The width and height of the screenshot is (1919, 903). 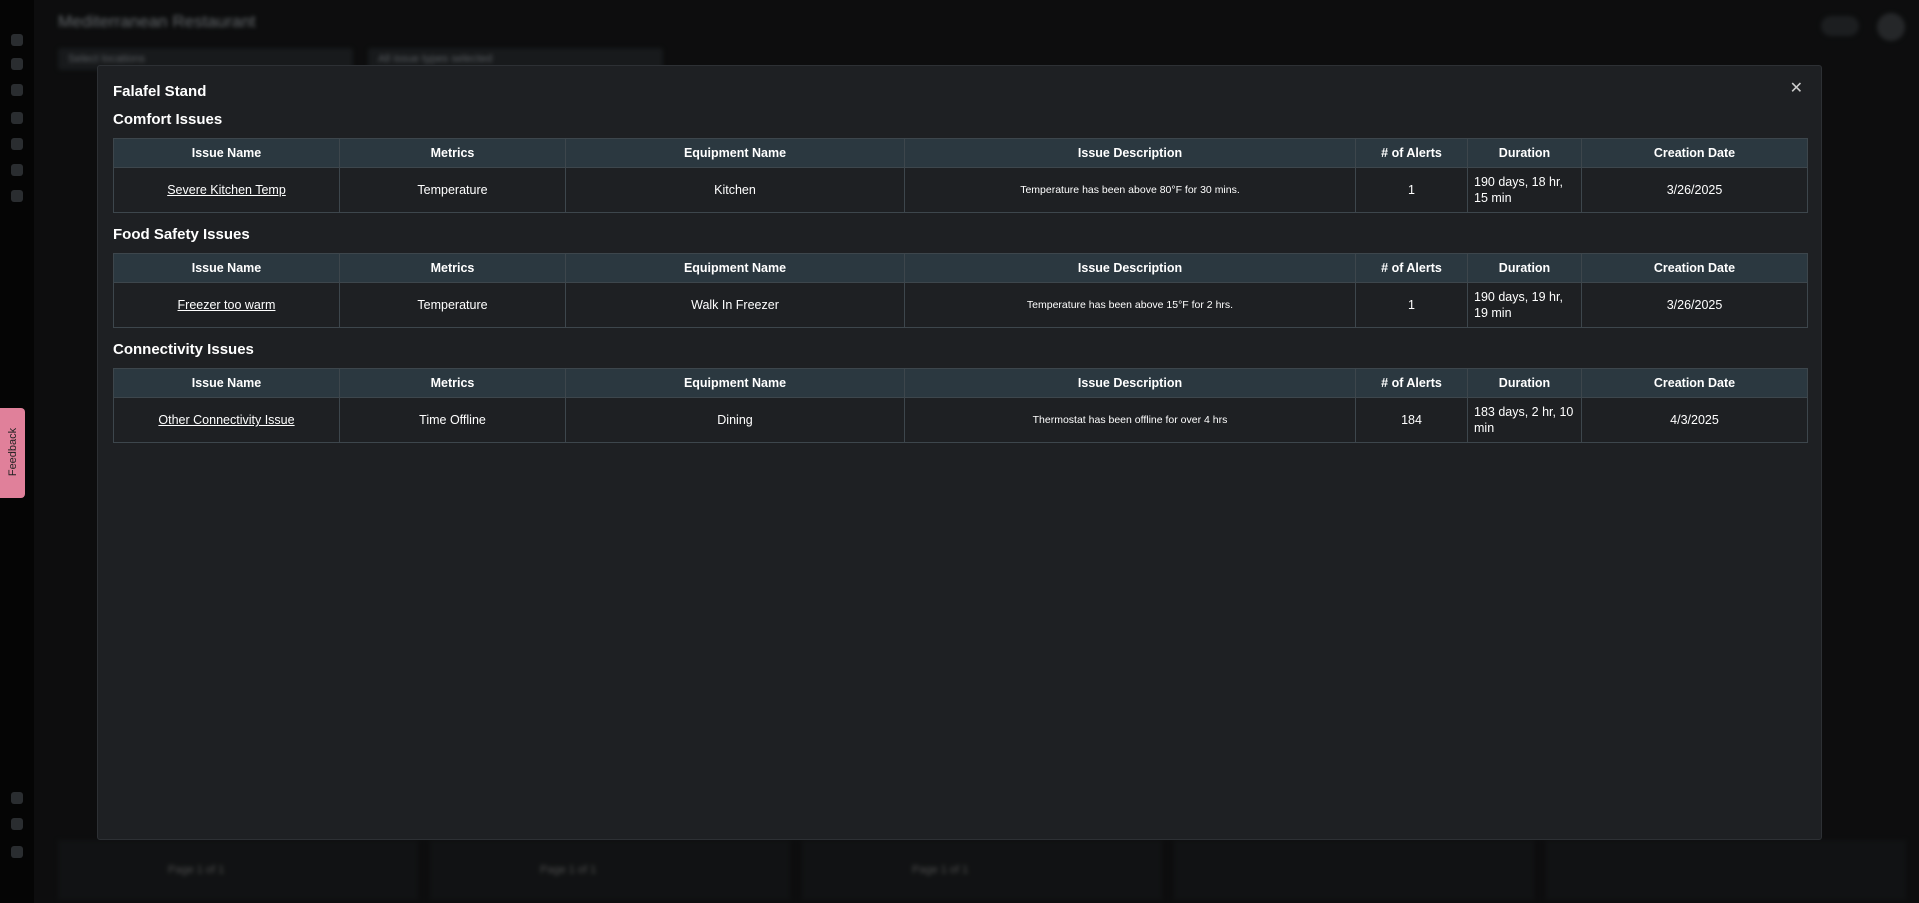 I want to click on cell: Severe Kitchen Temp, so click(x=226, y=190).